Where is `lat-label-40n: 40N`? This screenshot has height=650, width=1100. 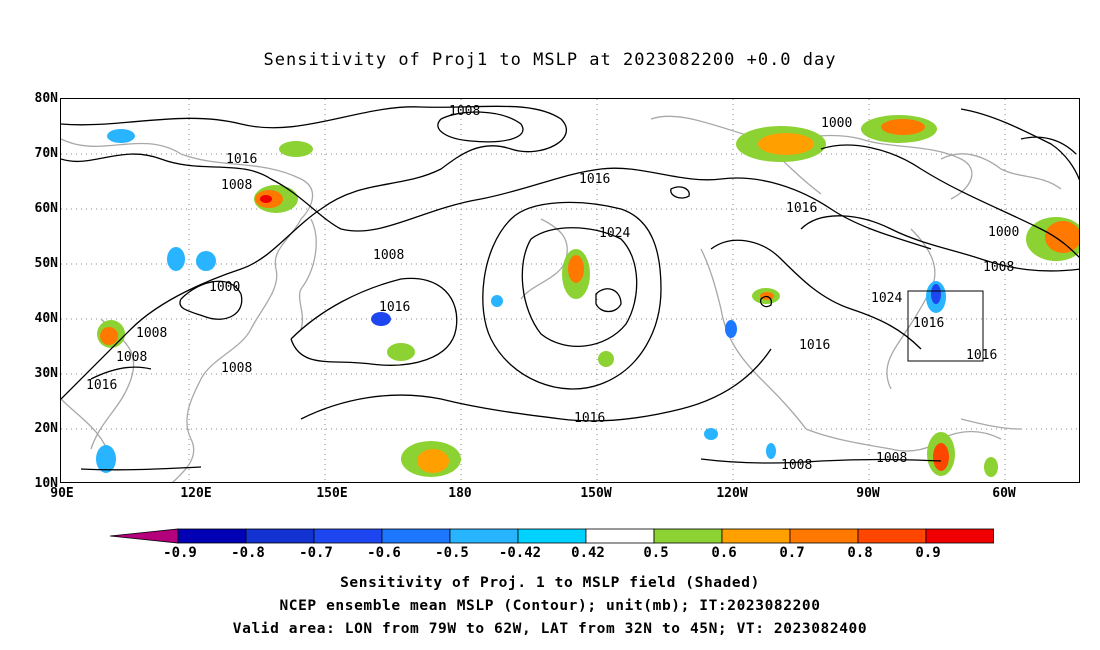
lat-label-40n: 40N is located at coordinates (46, 318).